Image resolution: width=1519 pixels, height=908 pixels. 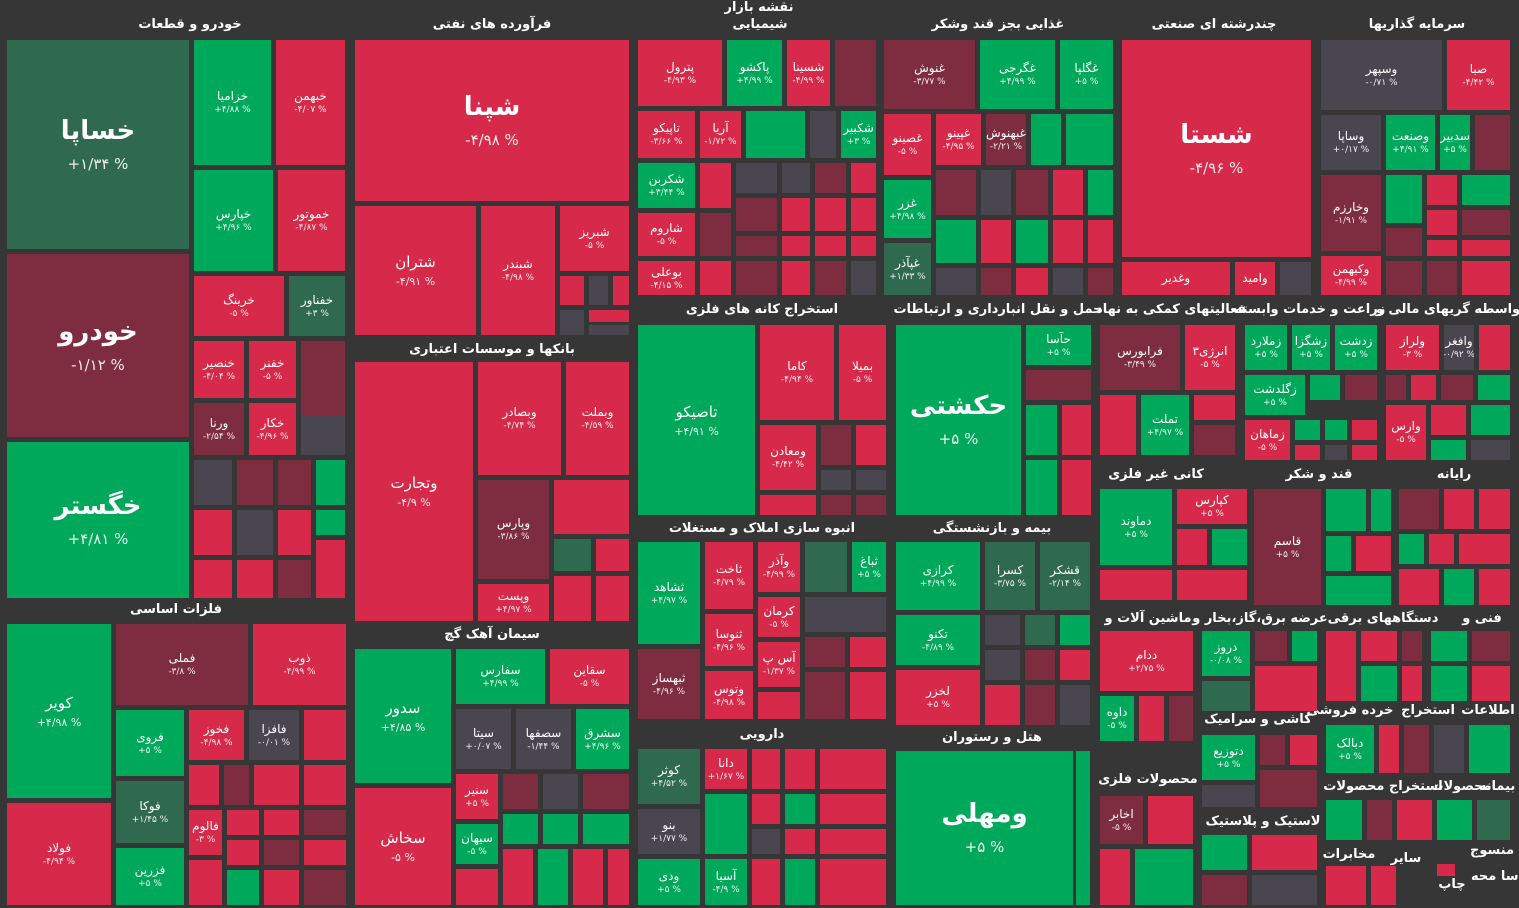 I want to click on stock-tile: فوکا +۱/۴۵ %, so click(x=150, y=812).